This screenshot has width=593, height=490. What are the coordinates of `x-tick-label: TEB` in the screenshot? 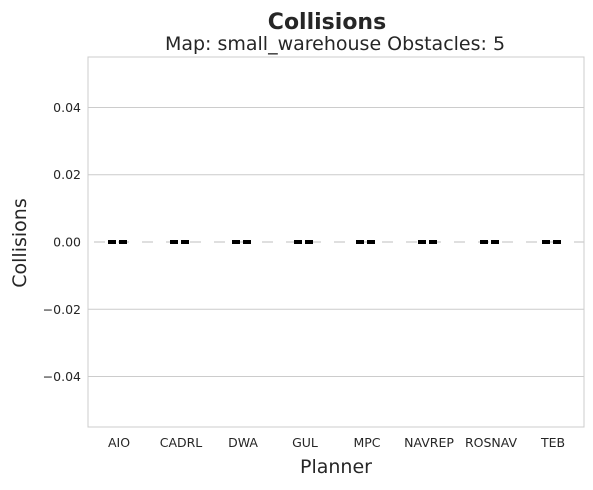 It's located at (552, 442).